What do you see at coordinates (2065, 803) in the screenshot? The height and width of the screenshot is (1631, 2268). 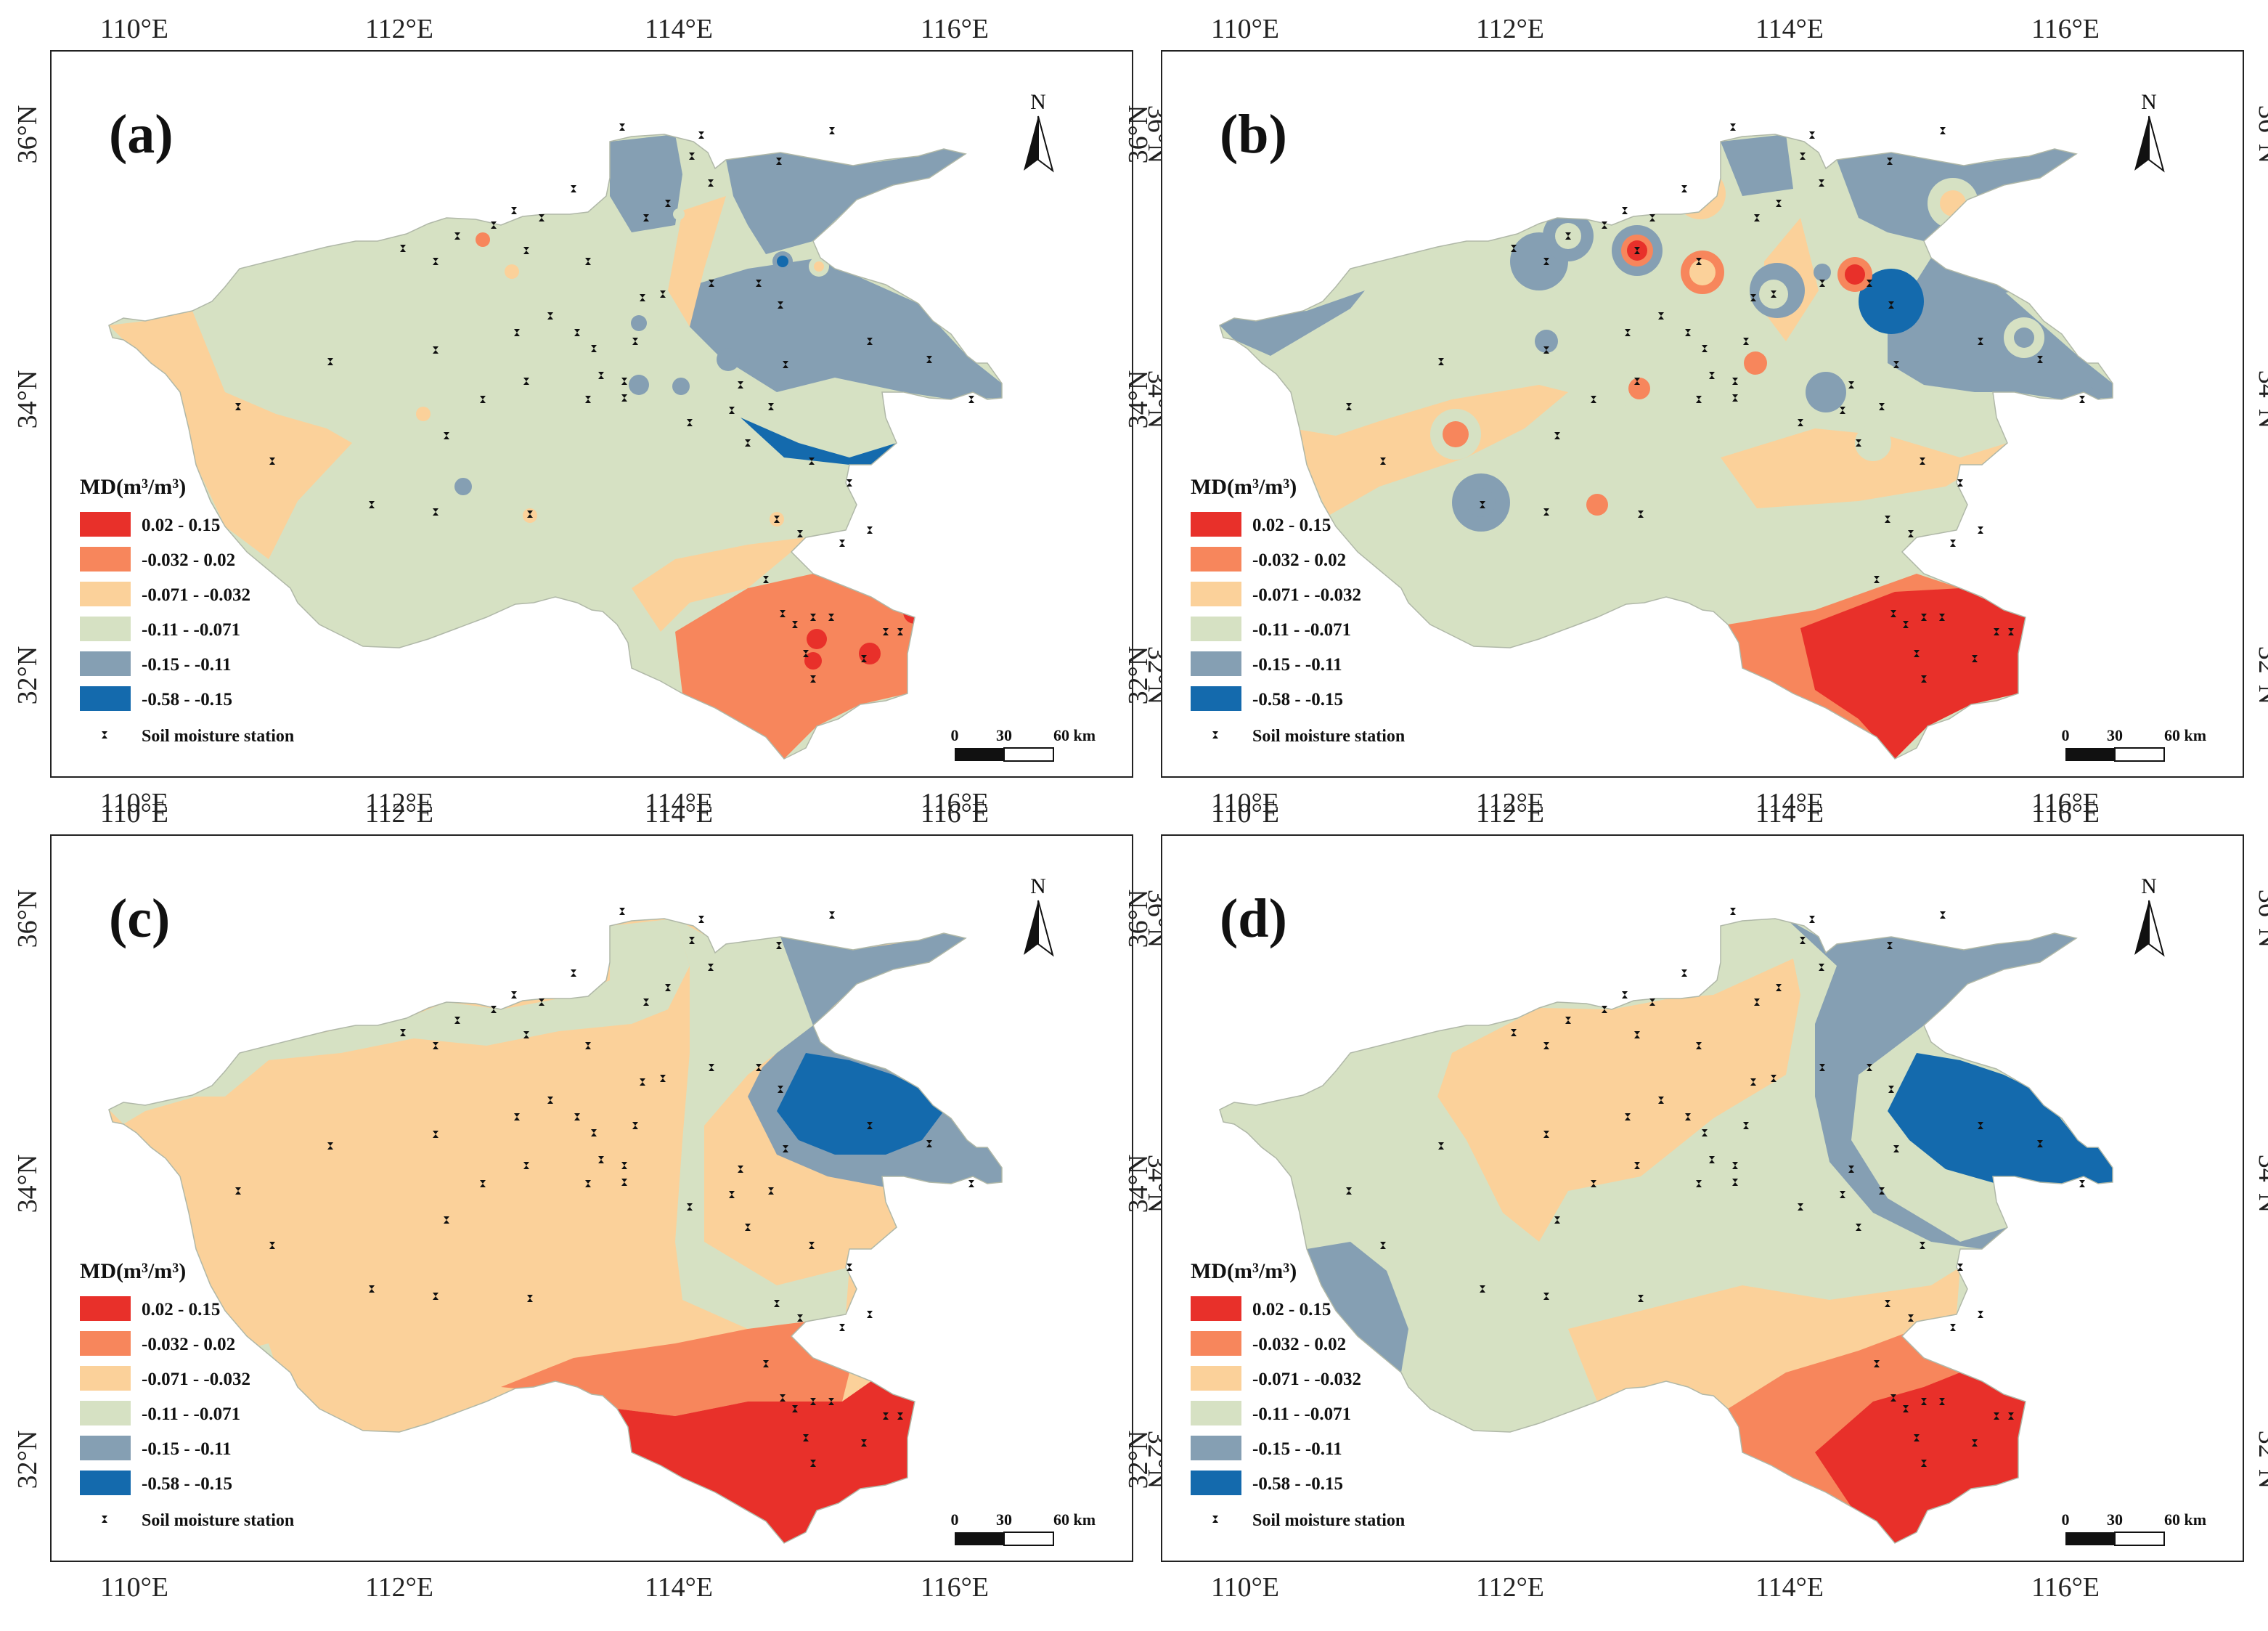 I see `lon-tick-bottom: 116°E` at bounding box center [2065, 803].